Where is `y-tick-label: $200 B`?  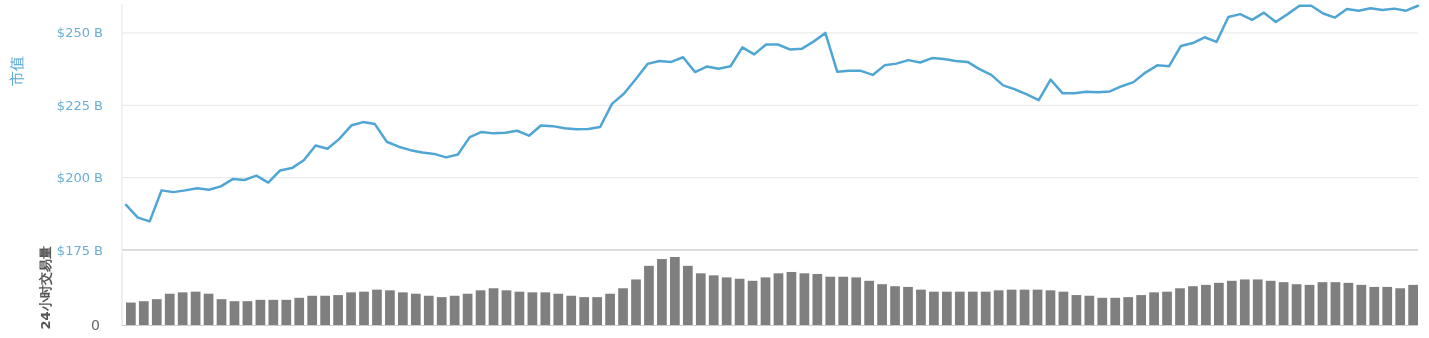 y-tick-label: $200 B is located at coordinates (79, 178).